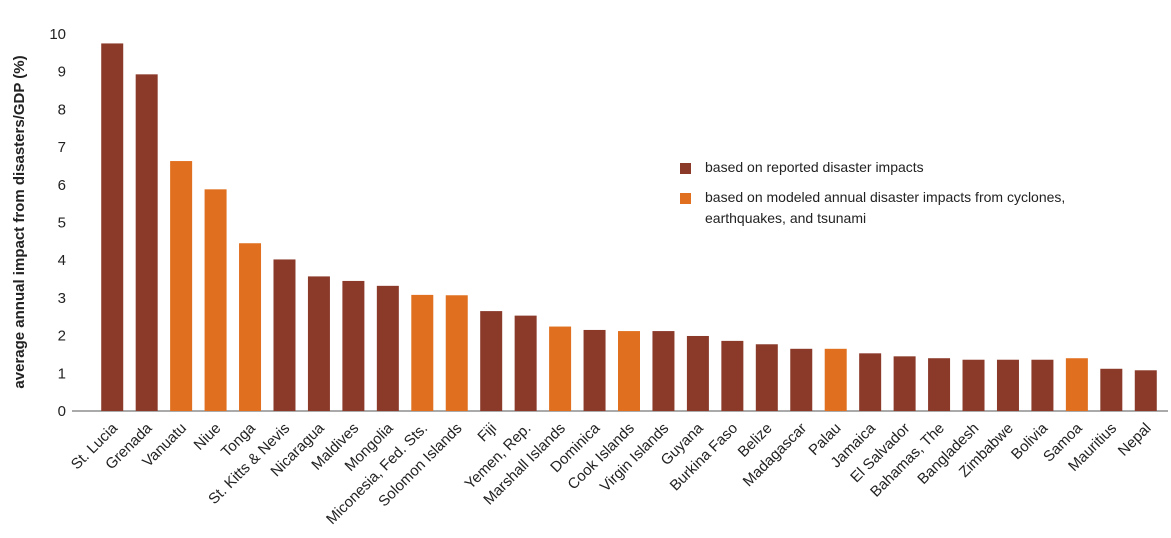 This screenshot has width=1171, height=538. I want to click on y-tick-label: 3, so click(62, 298).